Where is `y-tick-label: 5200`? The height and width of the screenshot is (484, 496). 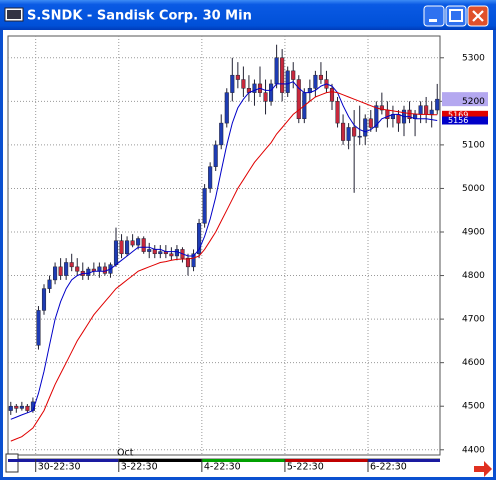
y-tick-label: 5200 is located at coordinates (473, 102).